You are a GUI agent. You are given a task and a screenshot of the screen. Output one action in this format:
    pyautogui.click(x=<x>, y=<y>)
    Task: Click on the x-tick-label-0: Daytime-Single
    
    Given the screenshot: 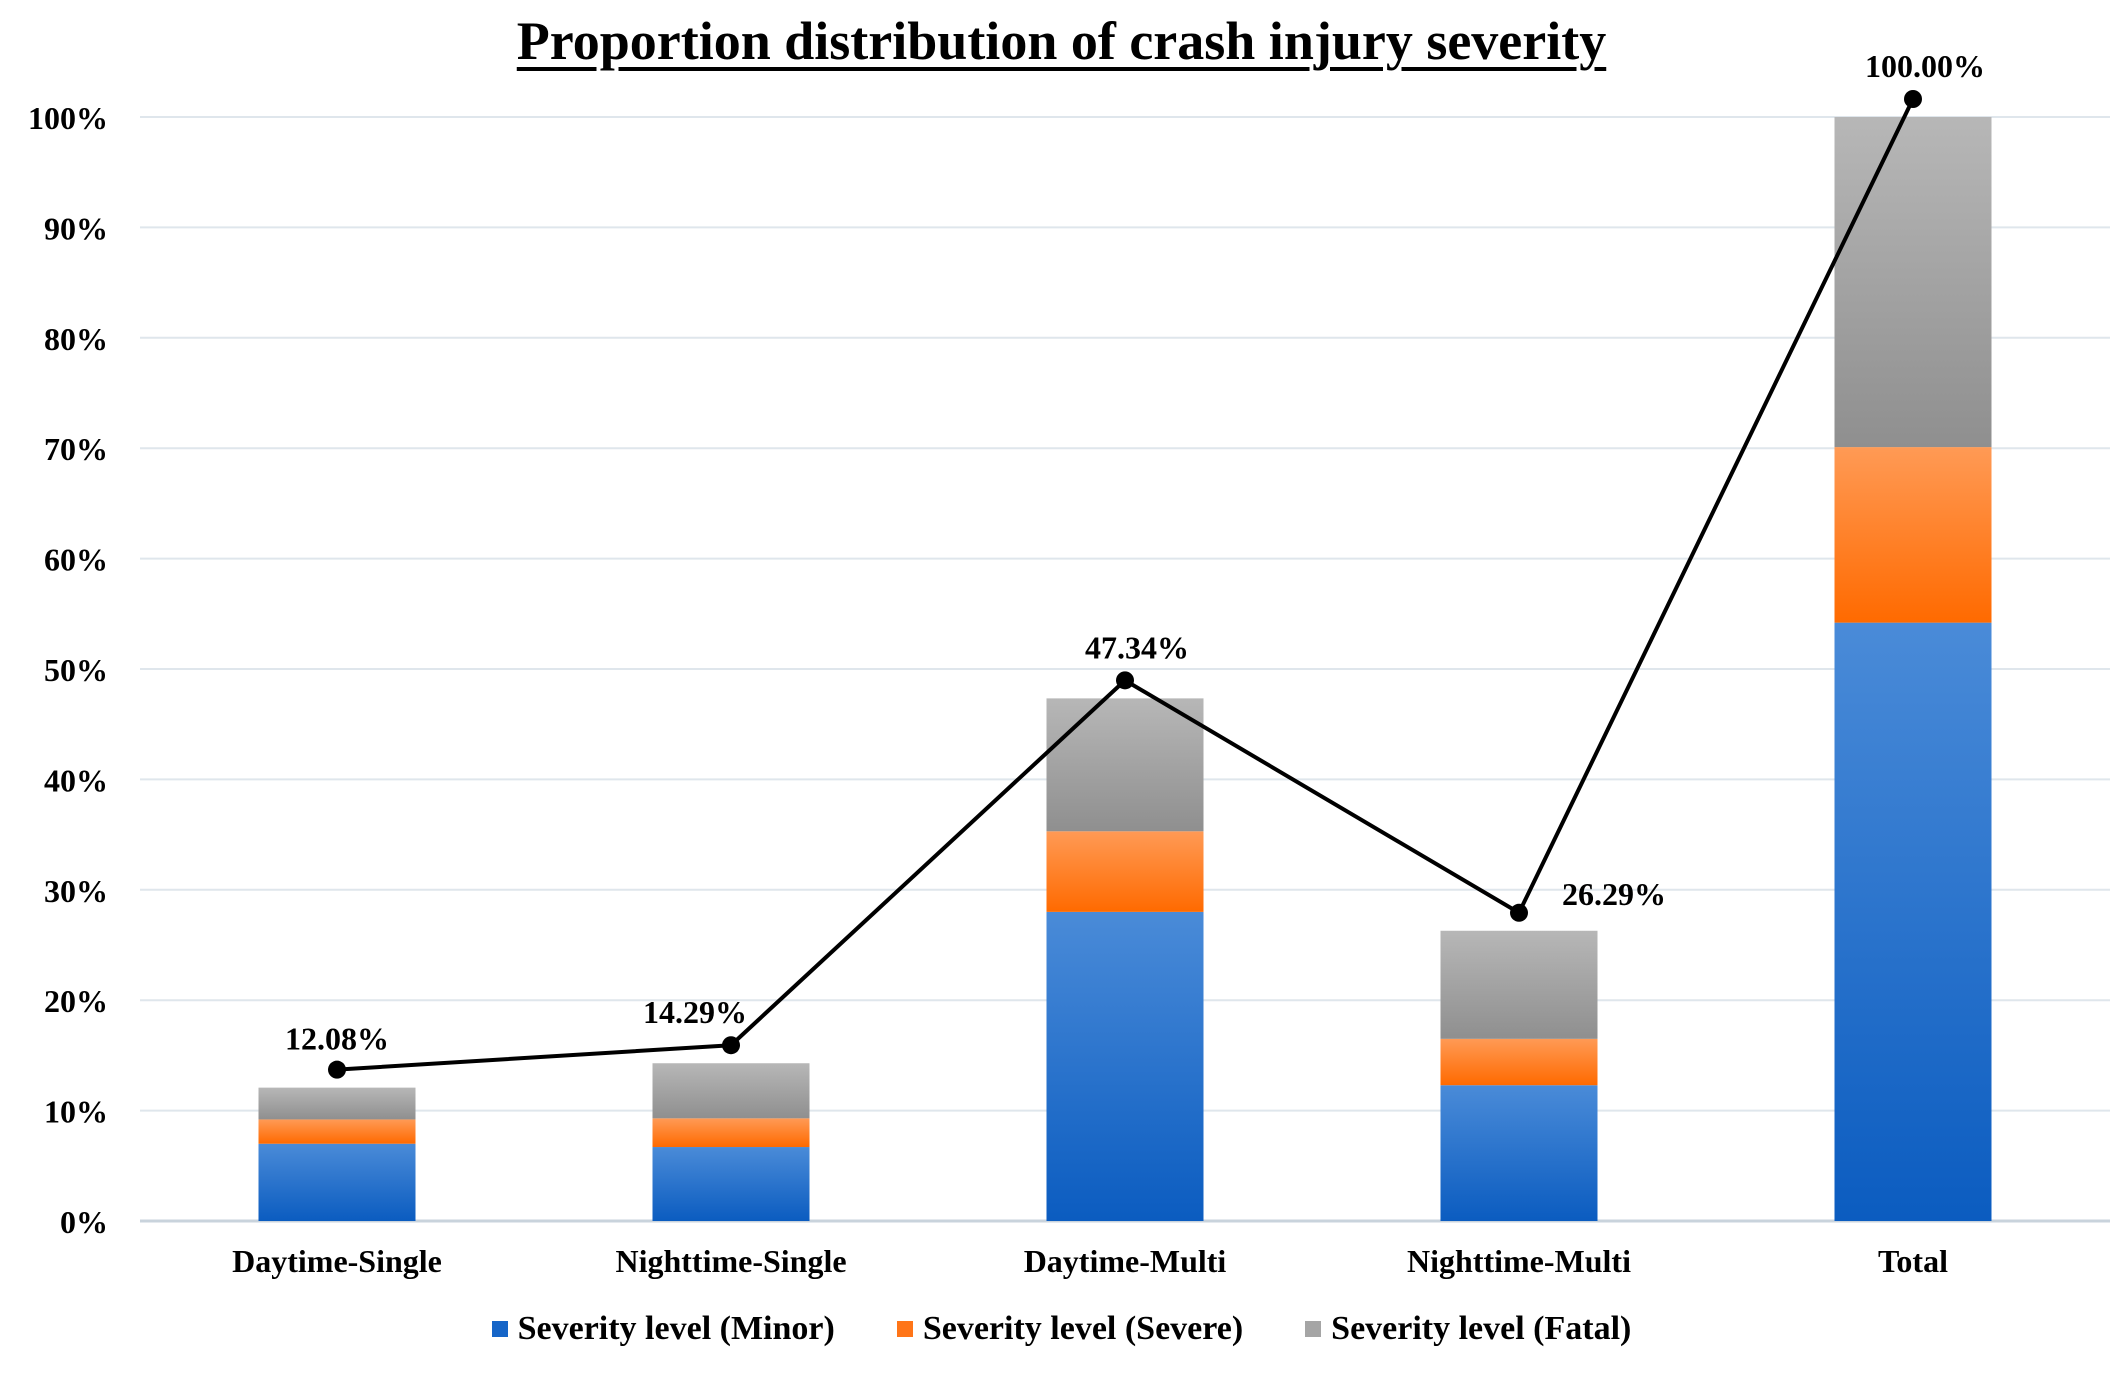 What is the action you would take?
    pyautogui.click(x=337, y=1261)
    